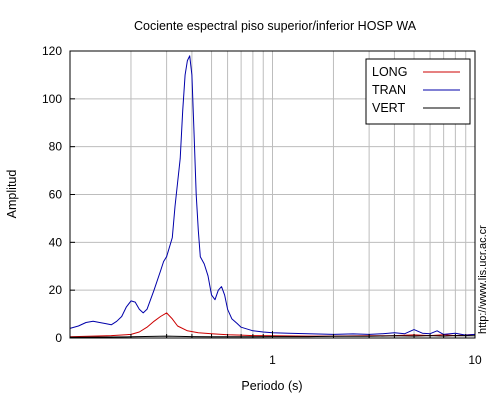 Image resolution: width=500 pixels, height=400 pixels. What do you see at coordinates (483, 279) in the screenshot?
I see `credit-label: http://www.lis.ucr.ac.cr` at bounding box center [483, 279].